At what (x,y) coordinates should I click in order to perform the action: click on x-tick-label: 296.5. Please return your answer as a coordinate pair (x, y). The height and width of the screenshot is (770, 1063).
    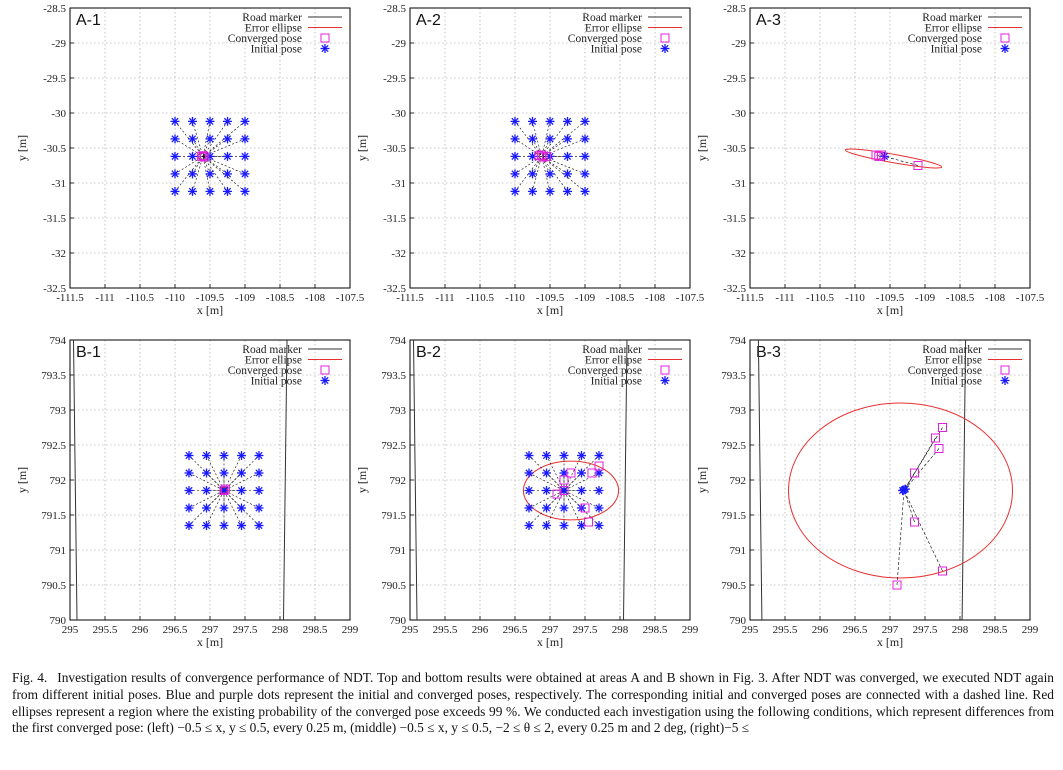
    Looking at the image, I should click on (515, 630).